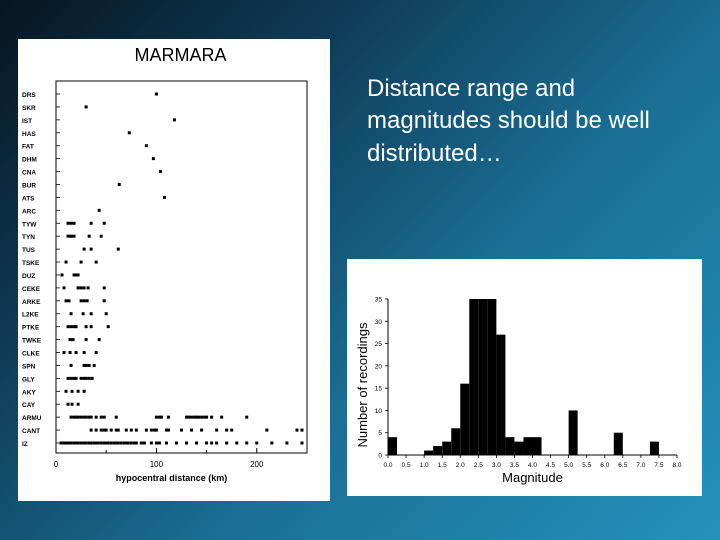 This screenshot has height=540, width=720. Describe the element at coordinates (27, 121) in the screenshot. I see `station-label: IST` at that location.